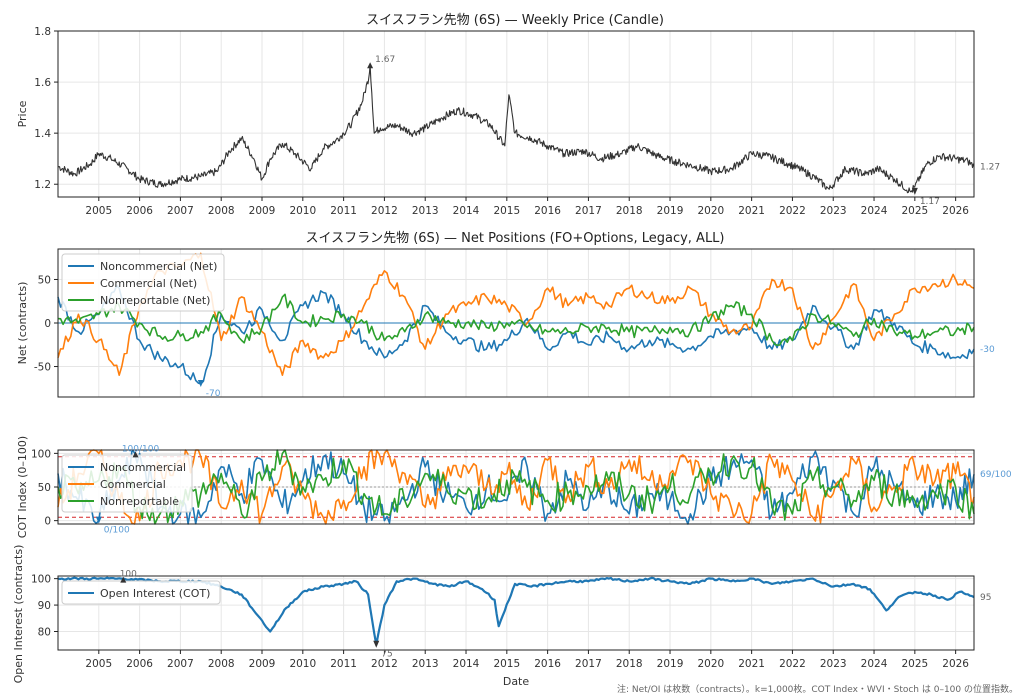 The height and width of the screenshot is (699, 1024). What do you see at coordinates (117, 531) in the screenshot?
I see `min-label: 0/100` at bounding box center [117, 531].